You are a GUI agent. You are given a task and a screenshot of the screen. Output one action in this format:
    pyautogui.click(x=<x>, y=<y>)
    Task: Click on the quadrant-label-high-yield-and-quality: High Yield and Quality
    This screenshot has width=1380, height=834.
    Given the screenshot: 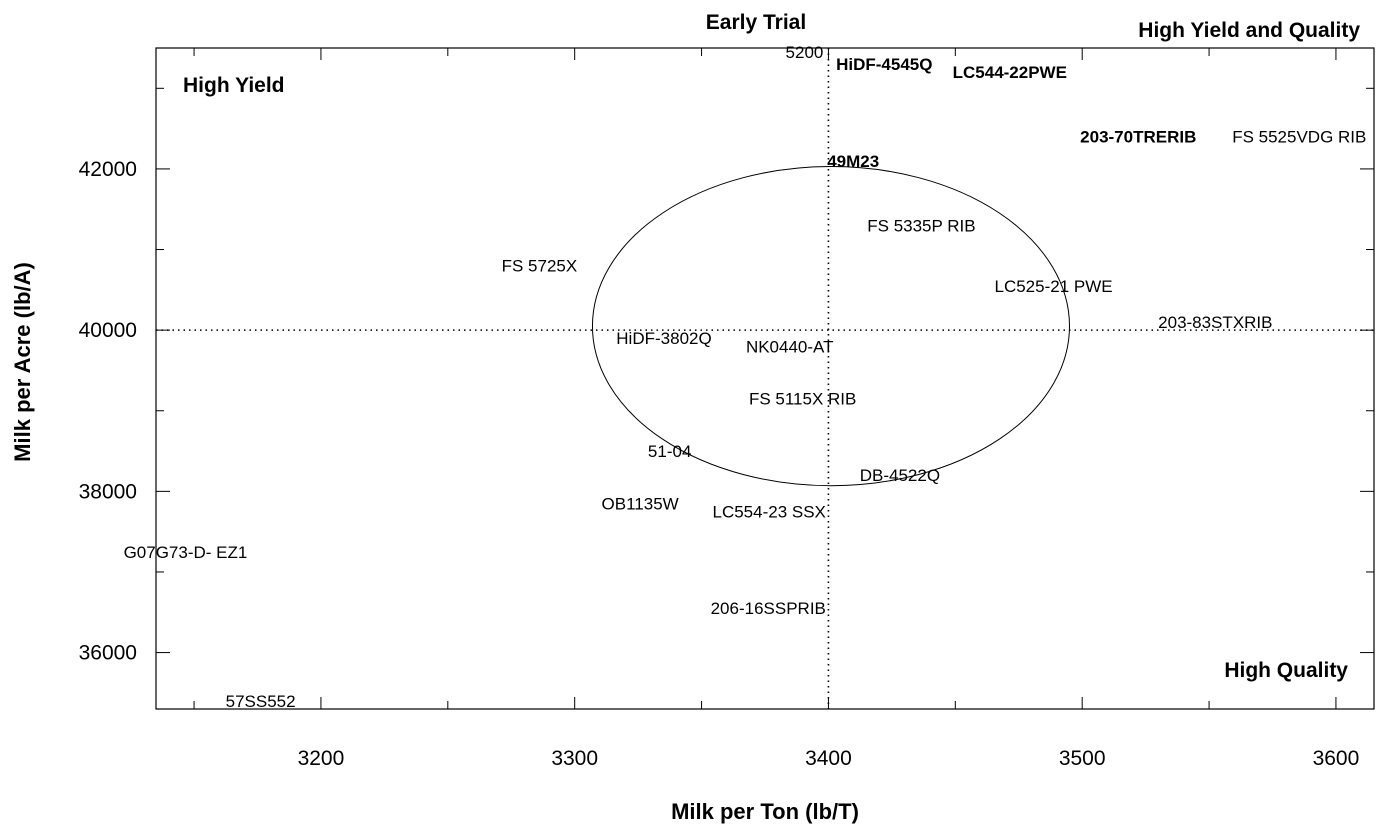 What is the action you would take?
    pyautogui.click(x=1249, y=30)
    